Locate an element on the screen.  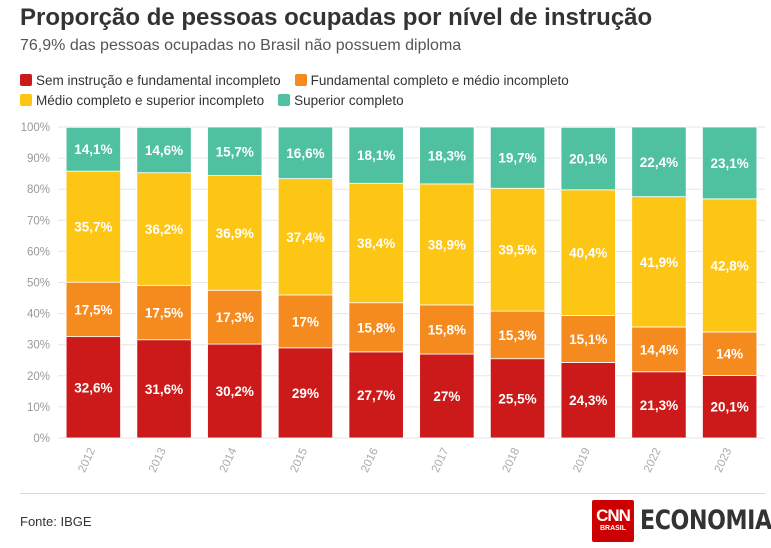
data-label: 37,4% is located at coordinates (305, 237).